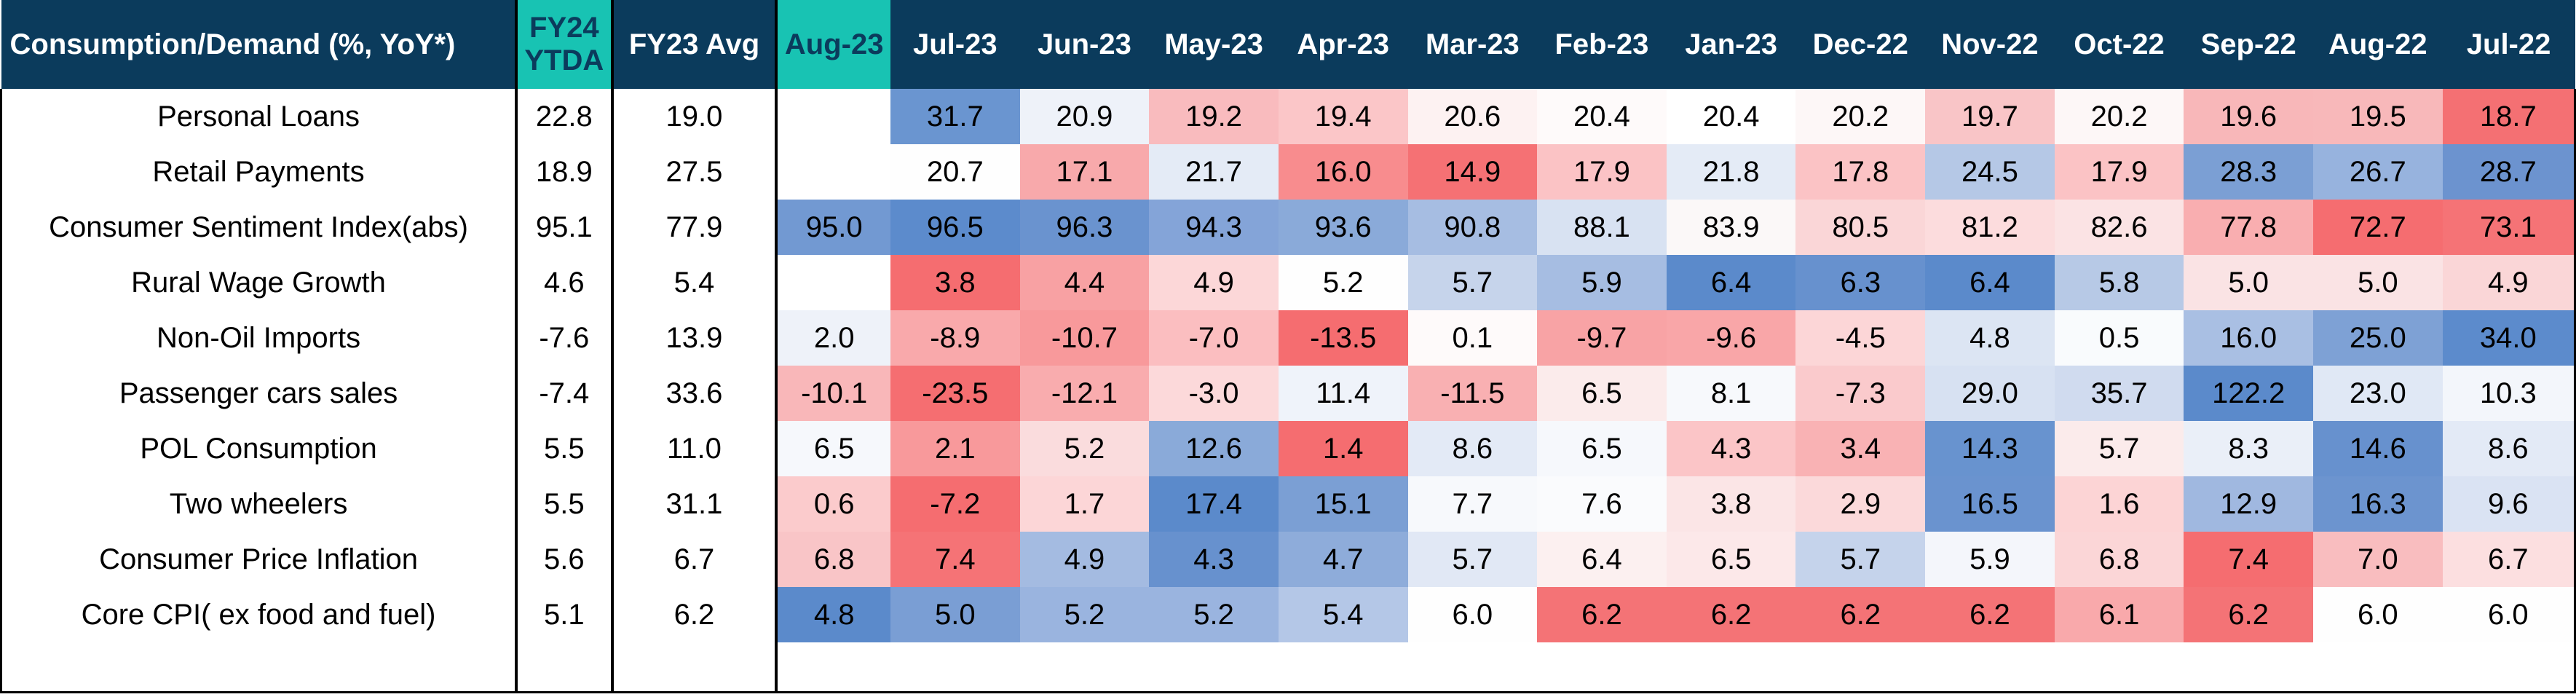 Image resolution: width=2576 pixels, height=697 pixels. What do you see at coordinates (2119, 559) in the screenshot?
I see `heatmap-cell: 6.8` at bounding box center [2119, 559].